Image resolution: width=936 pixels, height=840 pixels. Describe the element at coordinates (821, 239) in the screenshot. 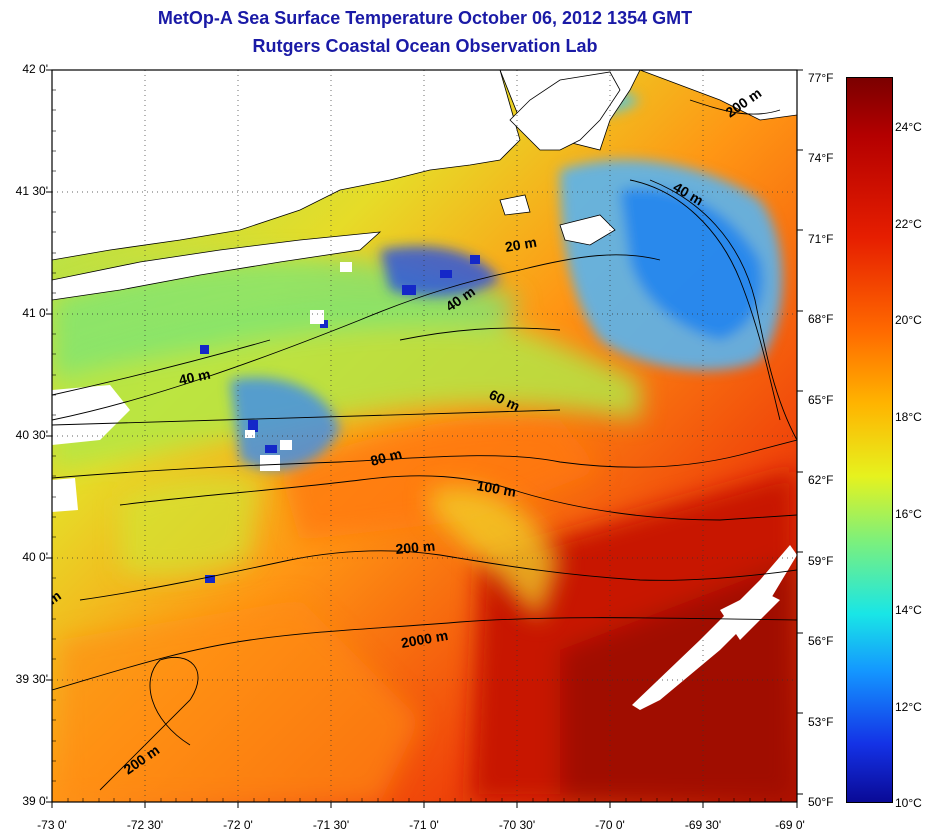

I see `fahrenheit-label: 71°F` at that location.